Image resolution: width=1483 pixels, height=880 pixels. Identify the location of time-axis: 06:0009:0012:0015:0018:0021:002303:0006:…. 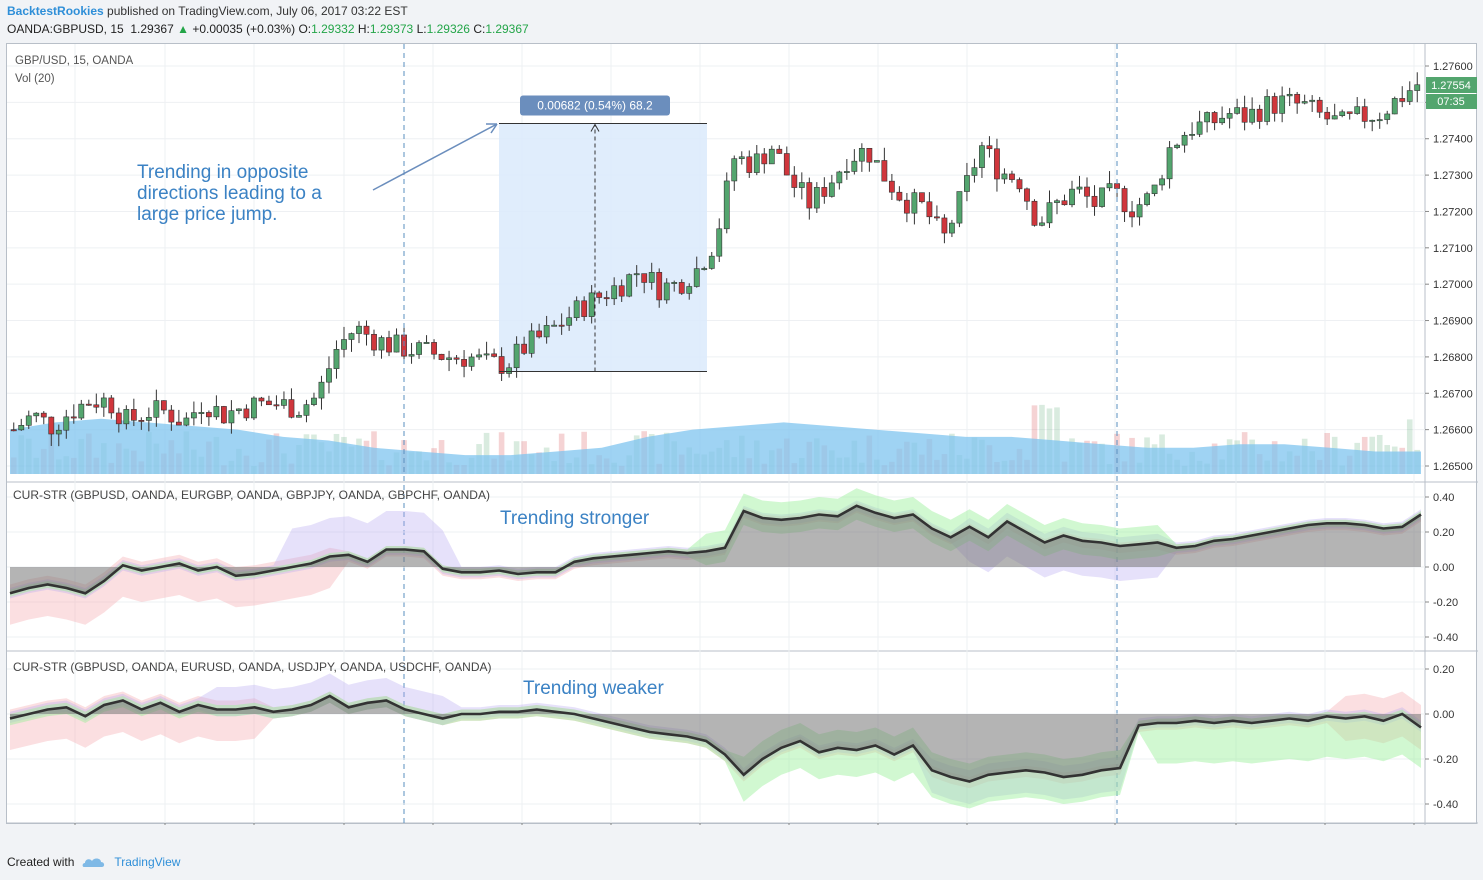
(744, 824).